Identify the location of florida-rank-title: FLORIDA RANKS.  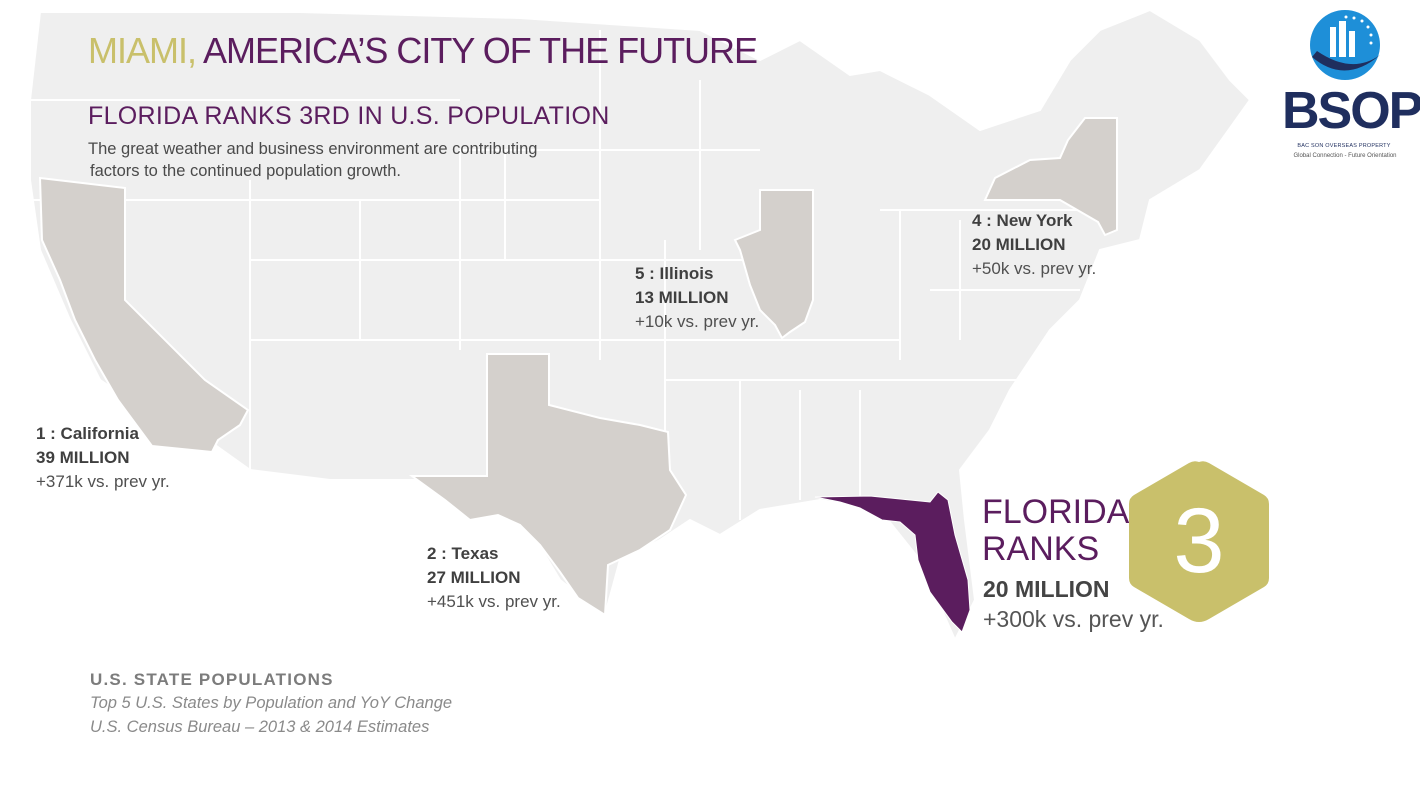
(1055, 531).